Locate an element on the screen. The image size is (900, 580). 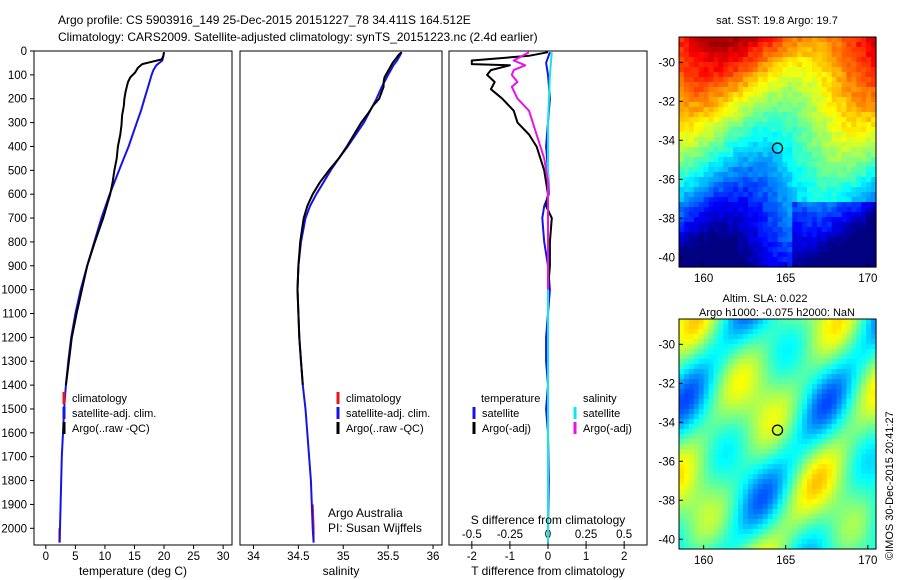
map-x-tick-label: 160 is located at coordinates (703, 279).